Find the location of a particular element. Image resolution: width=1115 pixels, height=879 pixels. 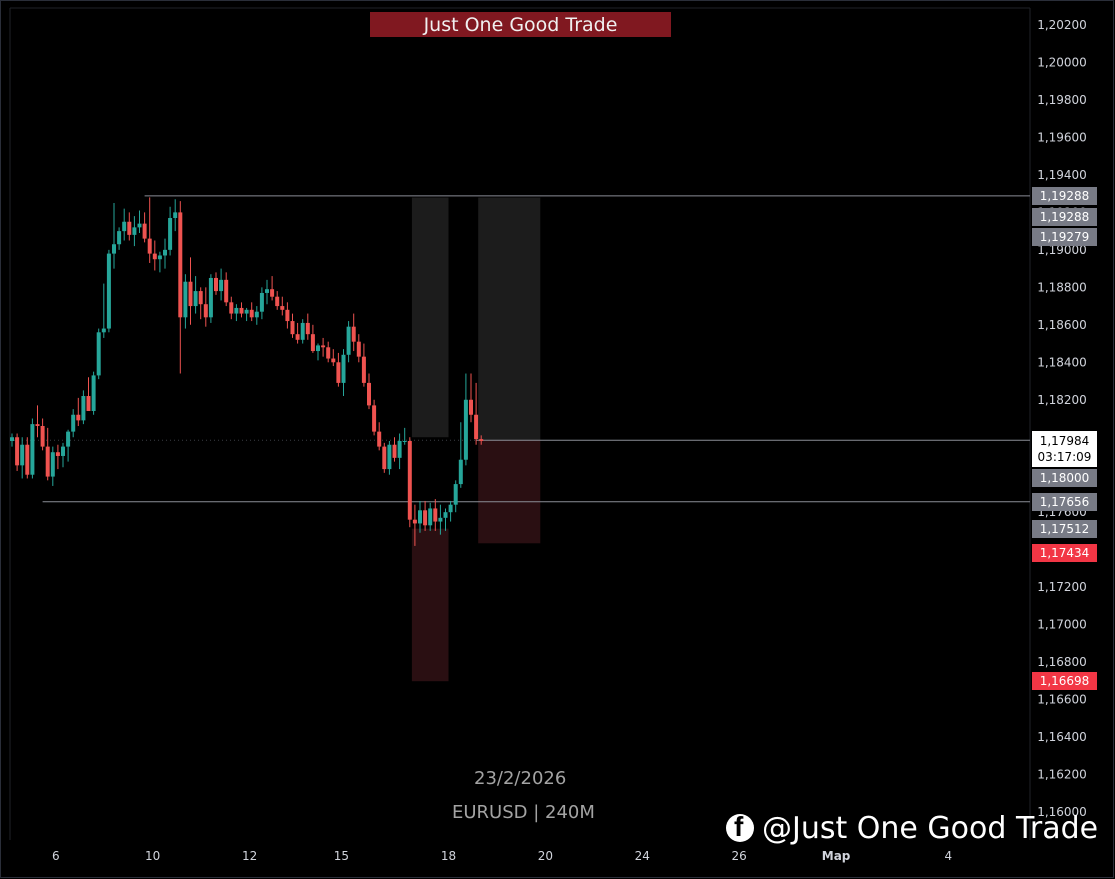

y-tick-label: 1,16800 is located at coordinates (1062, 662).